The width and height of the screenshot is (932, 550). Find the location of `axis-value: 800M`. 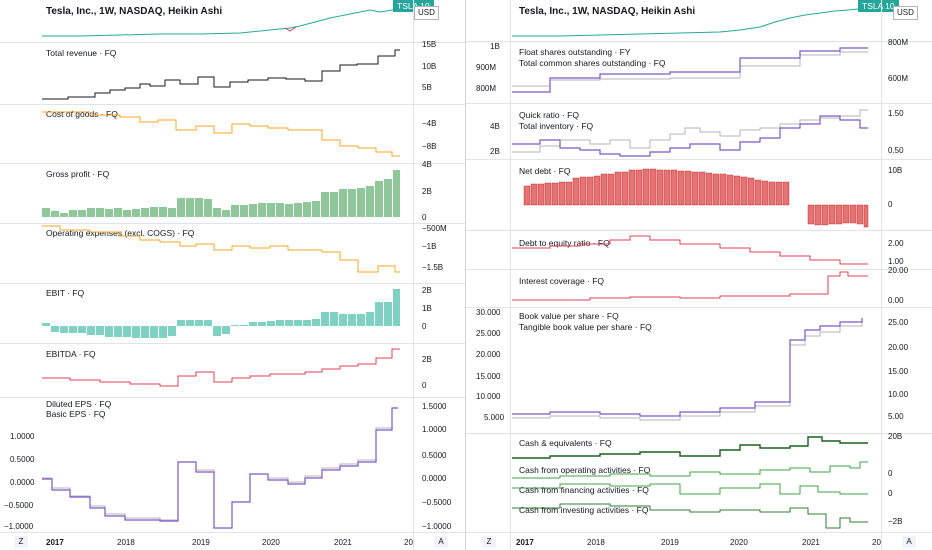

axis-value: 800M is located at coordinates (486, 88).